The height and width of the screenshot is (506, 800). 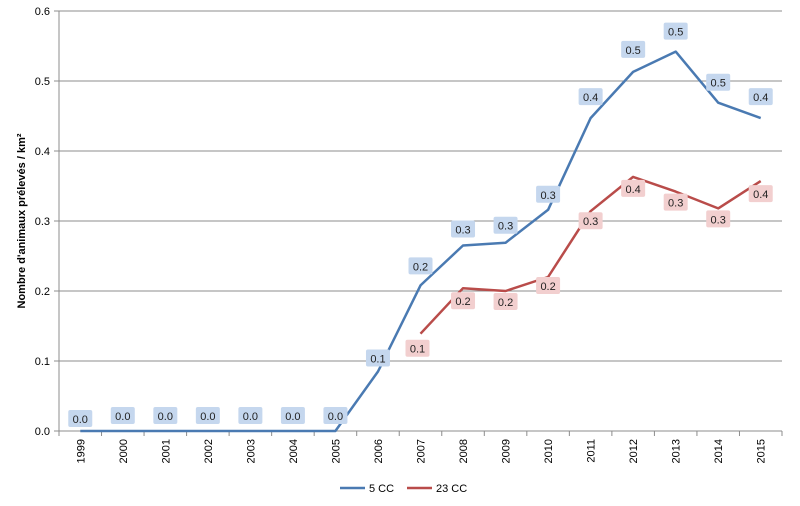 I want to click on x-tick-label: 2012, so click(x=634, y=451).